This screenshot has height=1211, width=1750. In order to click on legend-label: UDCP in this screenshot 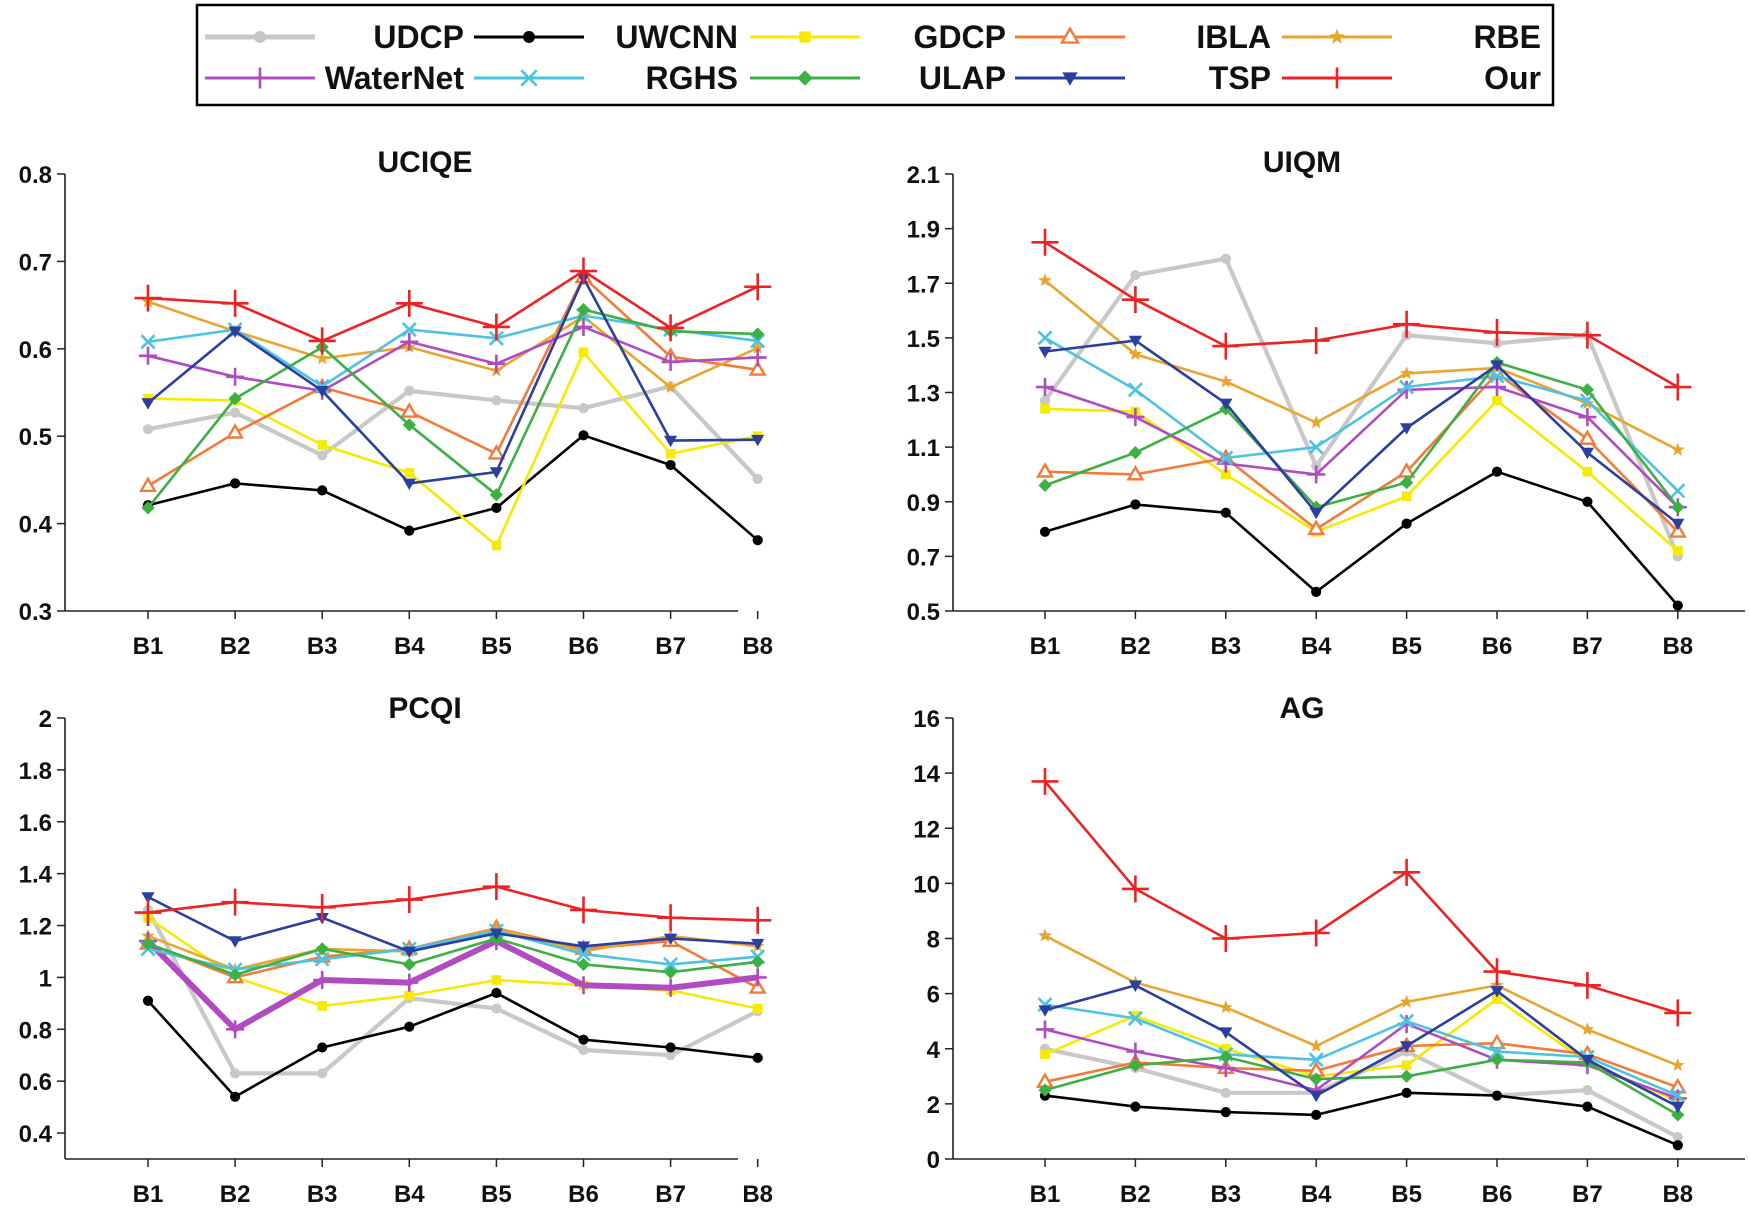, I will do `click(418, 37)`.